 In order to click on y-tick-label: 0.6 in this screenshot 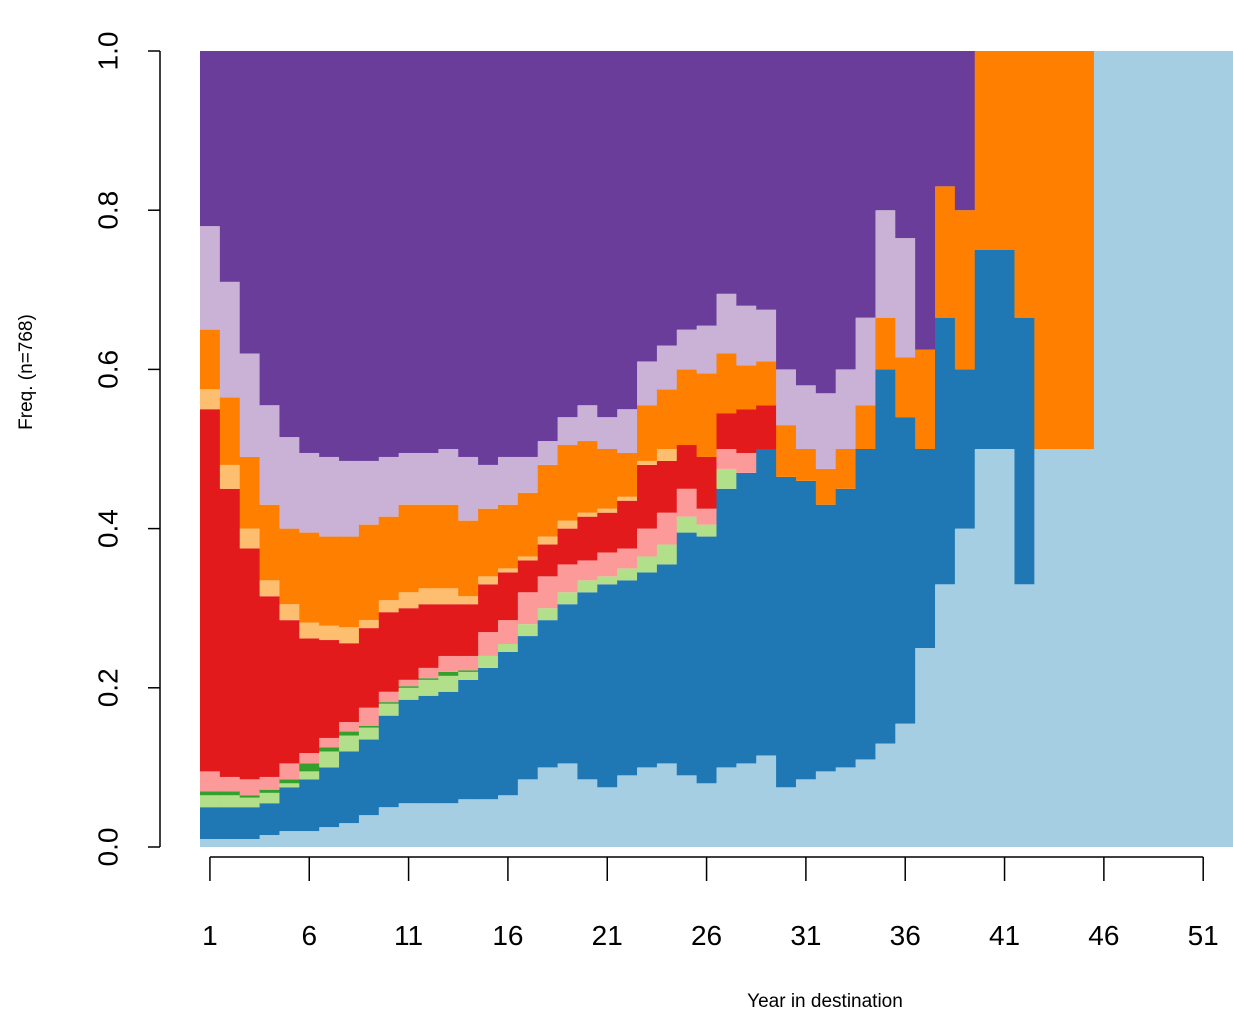, I will do `click(107, 369)`.